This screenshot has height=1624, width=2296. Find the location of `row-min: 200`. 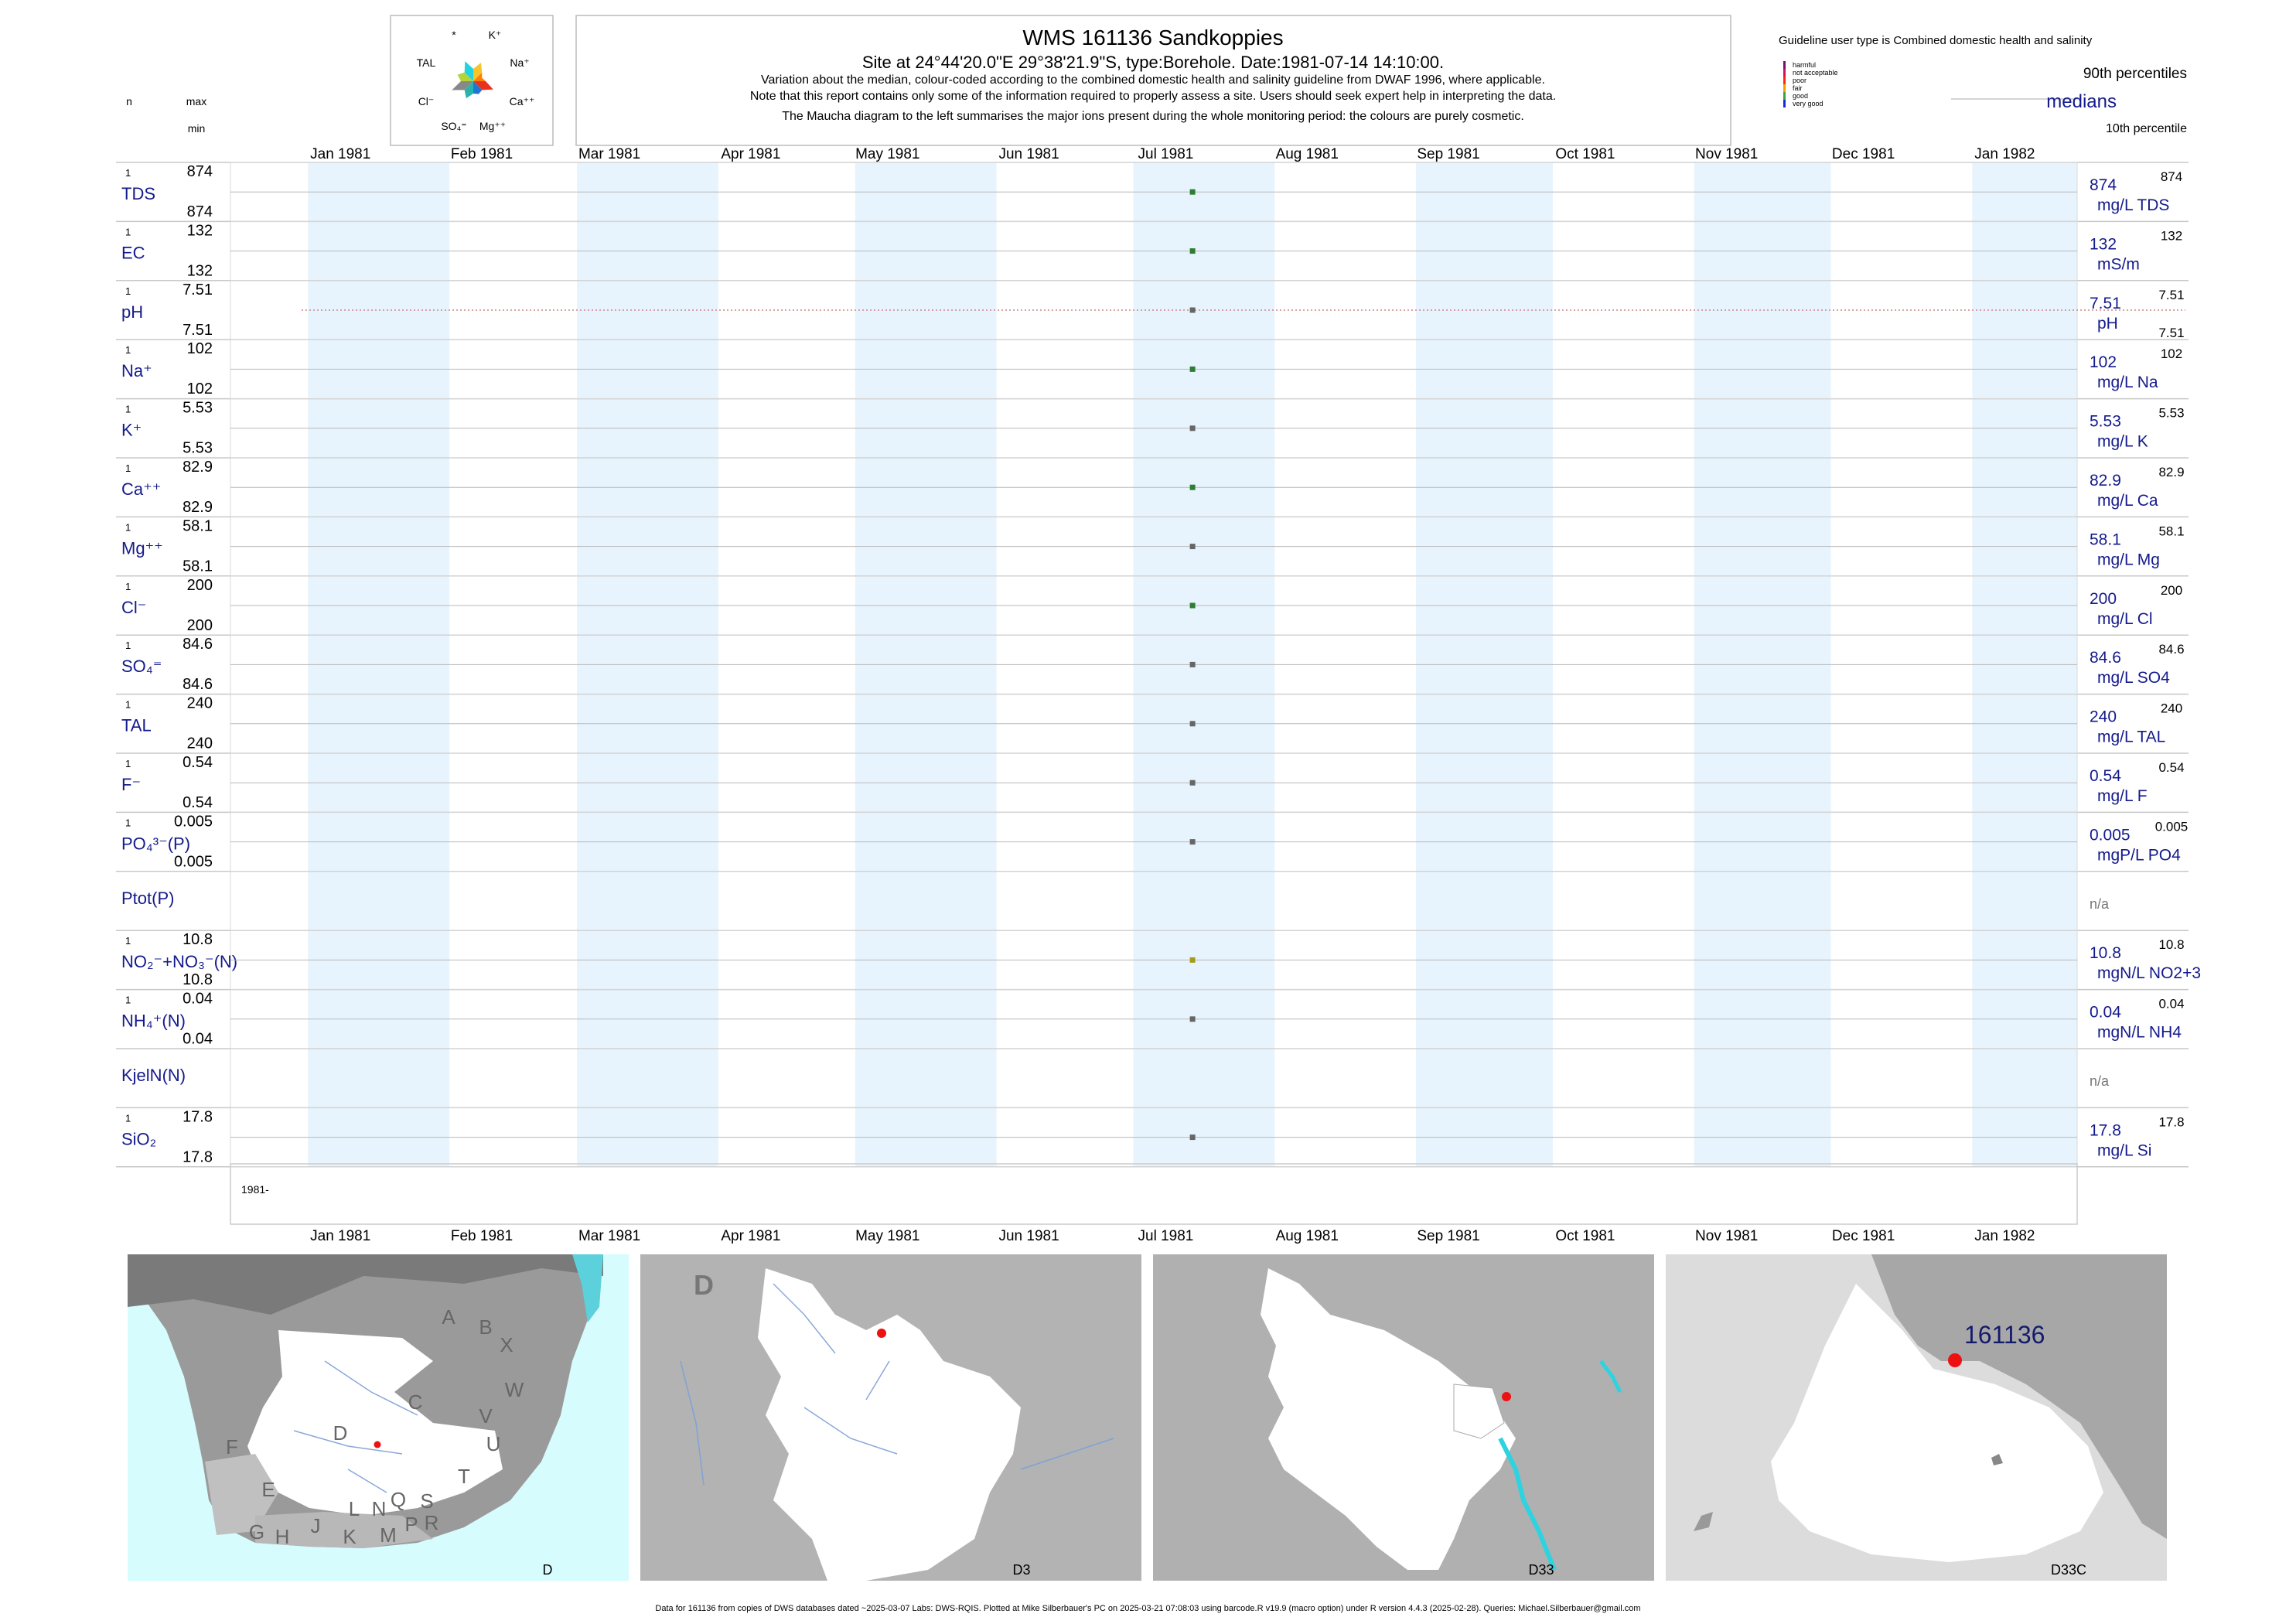

row-min: 200 is located at coordinates (200, 625).